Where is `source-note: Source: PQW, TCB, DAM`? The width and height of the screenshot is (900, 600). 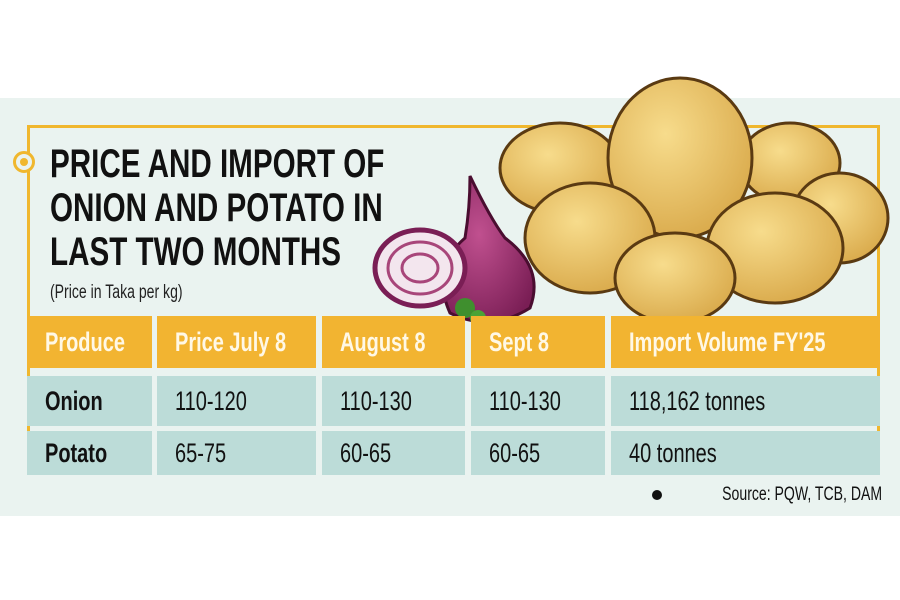
source-note: Source: PQW, TCB, DAM is located at coordinates (766, 495).